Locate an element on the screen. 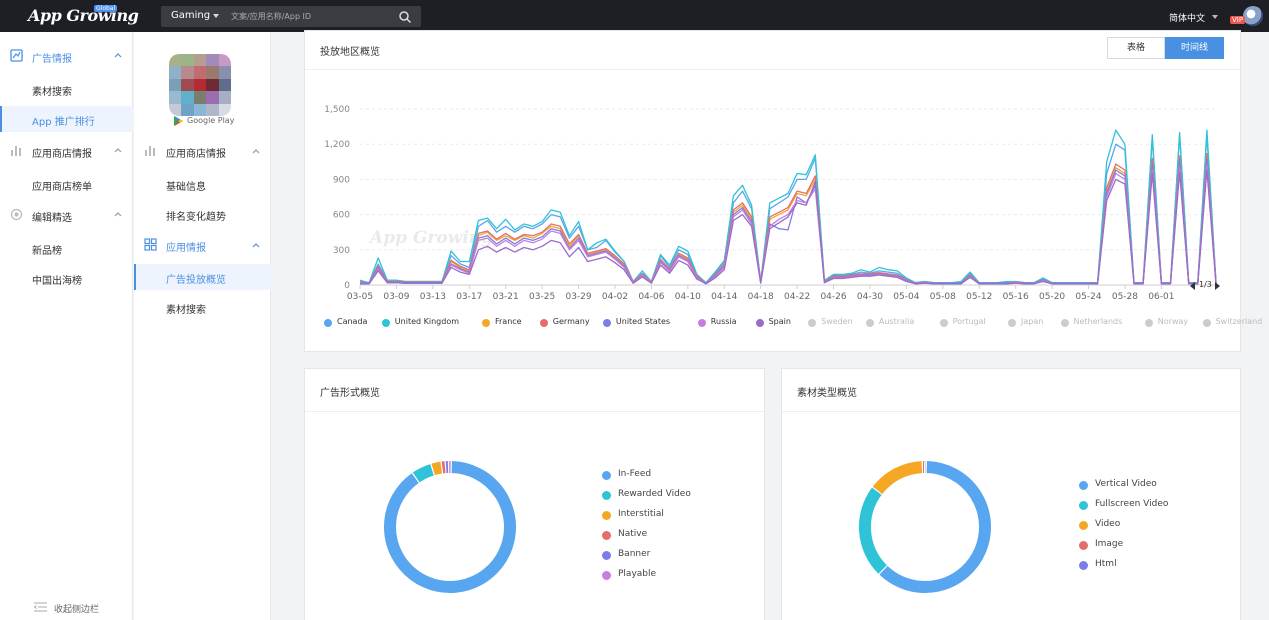  pager-prev-icon is located at coordinates (1192, 286).